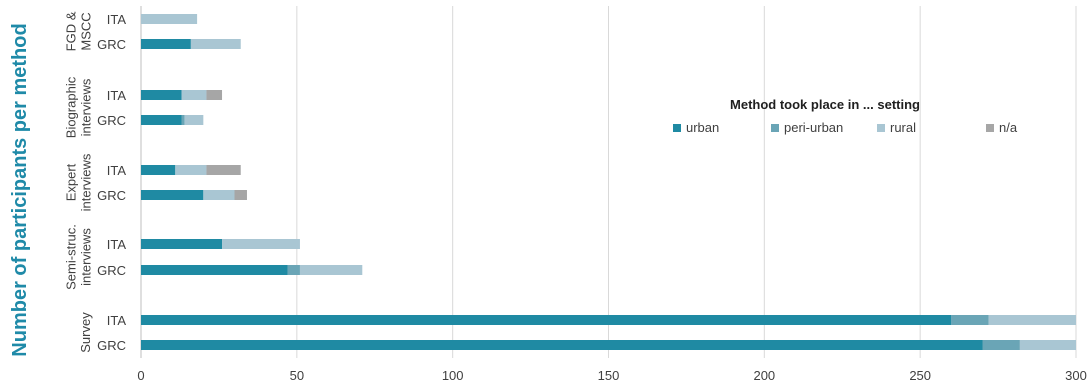  I want to click on group-label: FGD &MSCC, so click(79, 31).